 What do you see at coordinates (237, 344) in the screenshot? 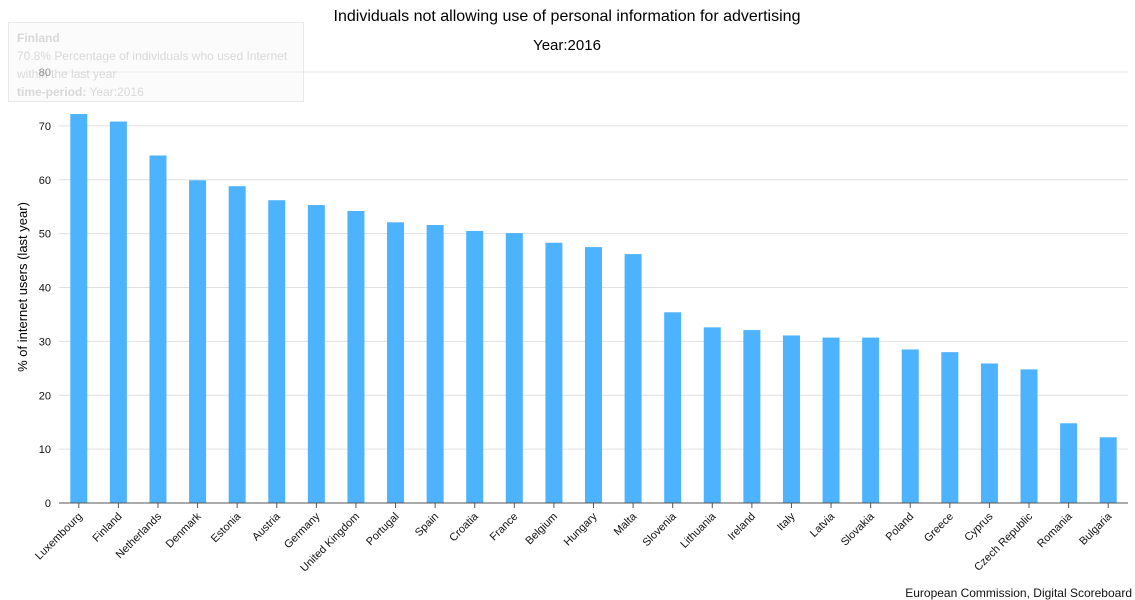
I see `bar-estonia` at bounding box center [237, 344].